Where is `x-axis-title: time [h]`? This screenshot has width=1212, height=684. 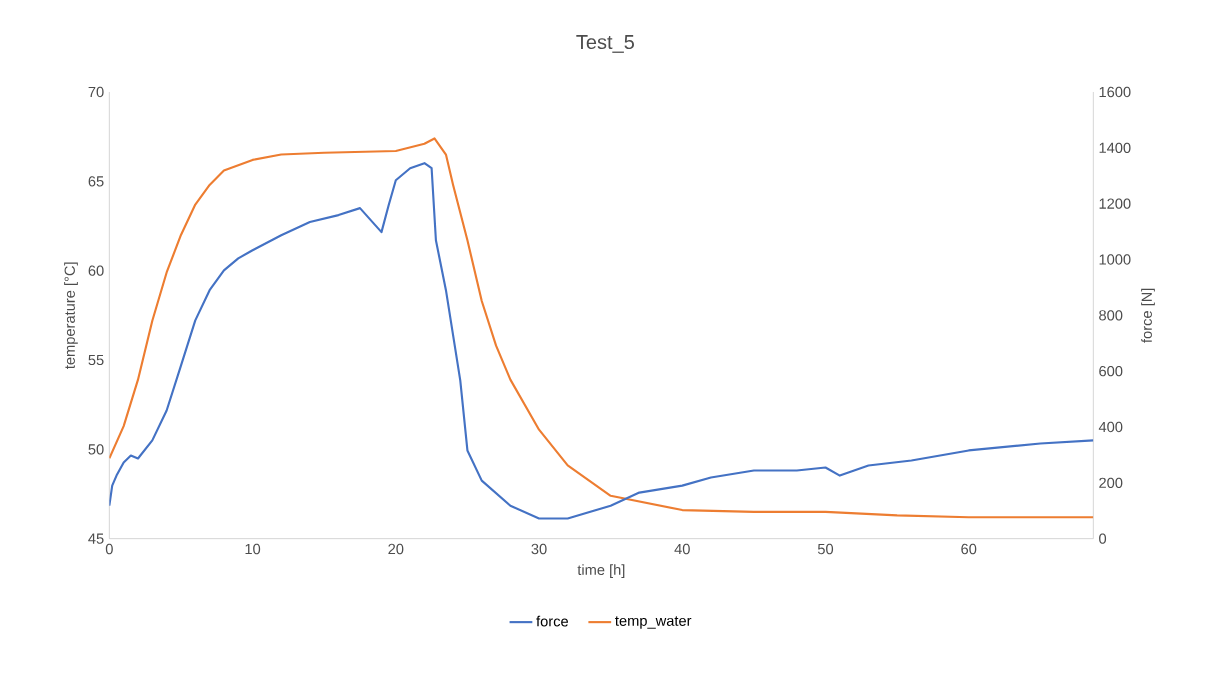 x-axis-title: time [h] is located at coordinates (601, 571).